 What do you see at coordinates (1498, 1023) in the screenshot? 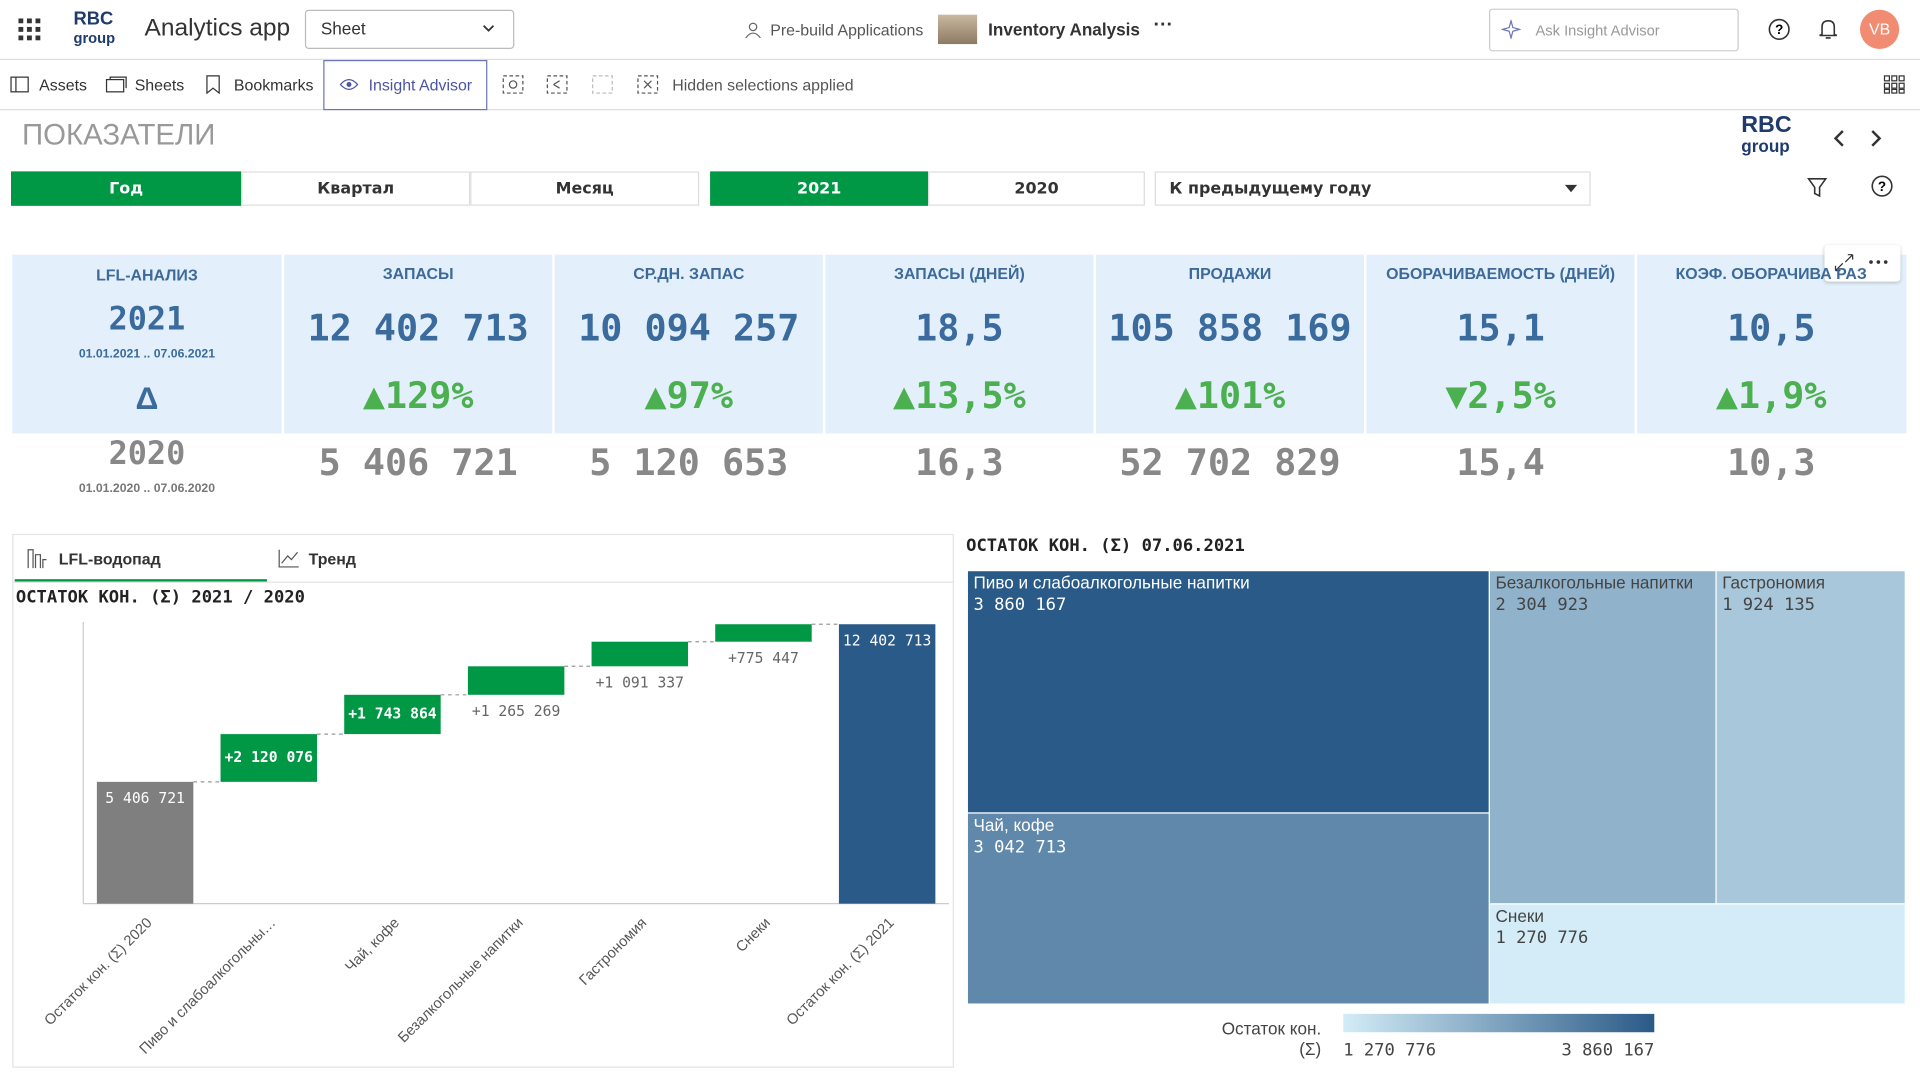
I see `legend-bar` at bounding box center [1498, 1023].